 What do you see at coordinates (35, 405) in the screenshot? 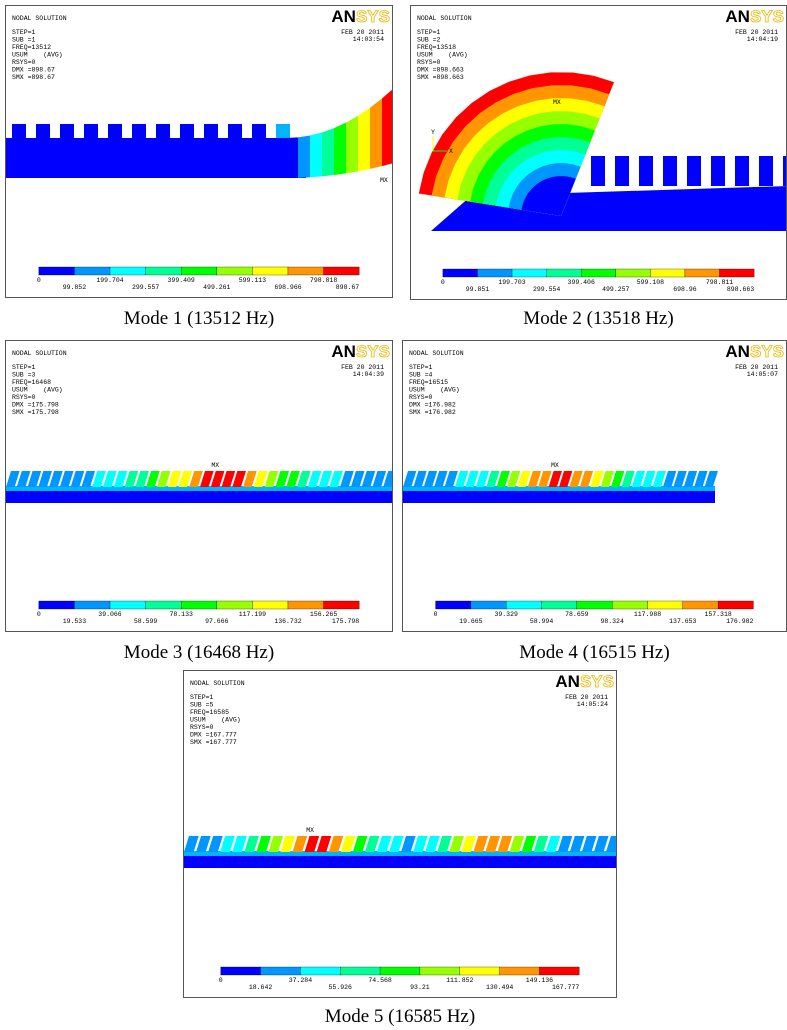
I see `info-line: DMX =175.798` at bounding box center [35, 405].